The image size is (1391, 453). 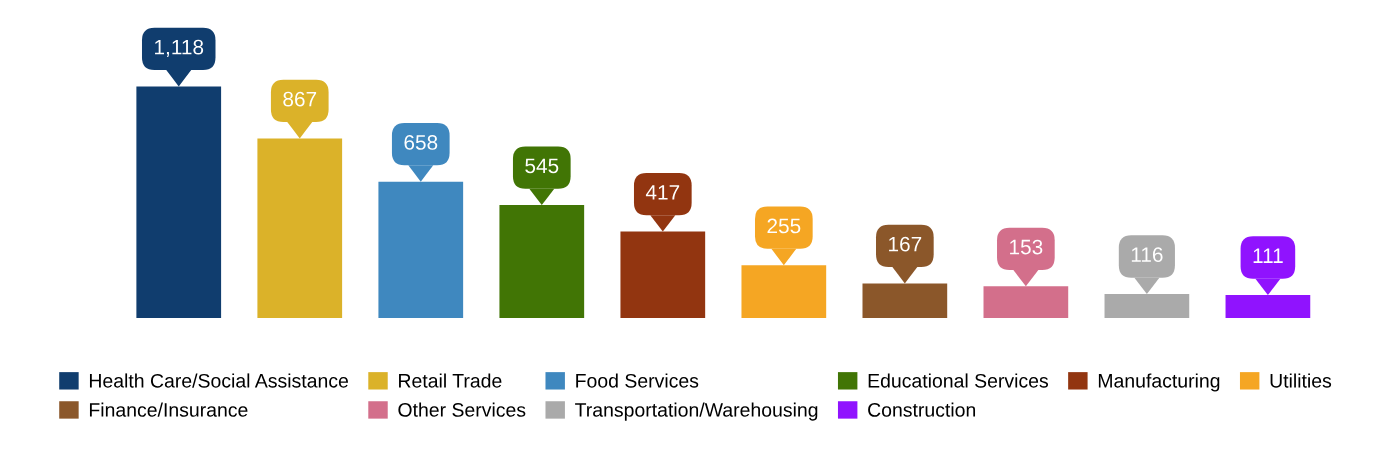 What do you see at coordinates (1147, 255) in the screenshot?
I see `data-label: 116` at bounding box center [1147, 255].